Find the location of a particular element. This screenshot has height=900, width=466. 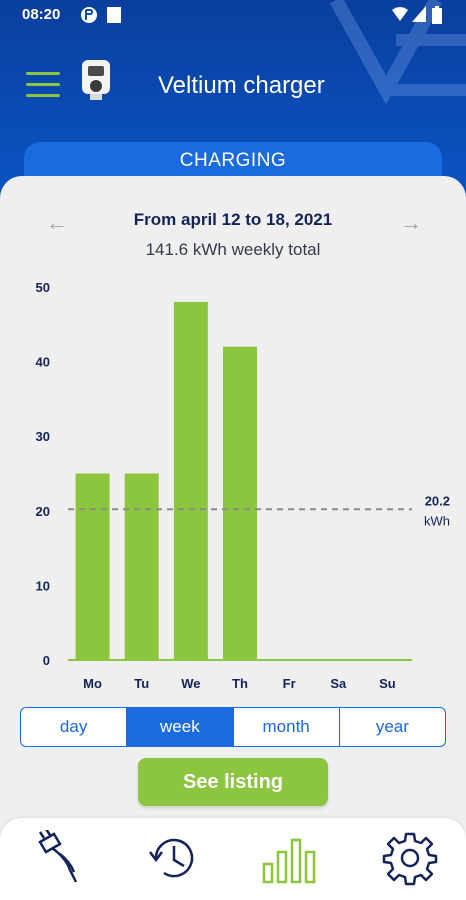

menu-icon is located at coordinates (43, 85).